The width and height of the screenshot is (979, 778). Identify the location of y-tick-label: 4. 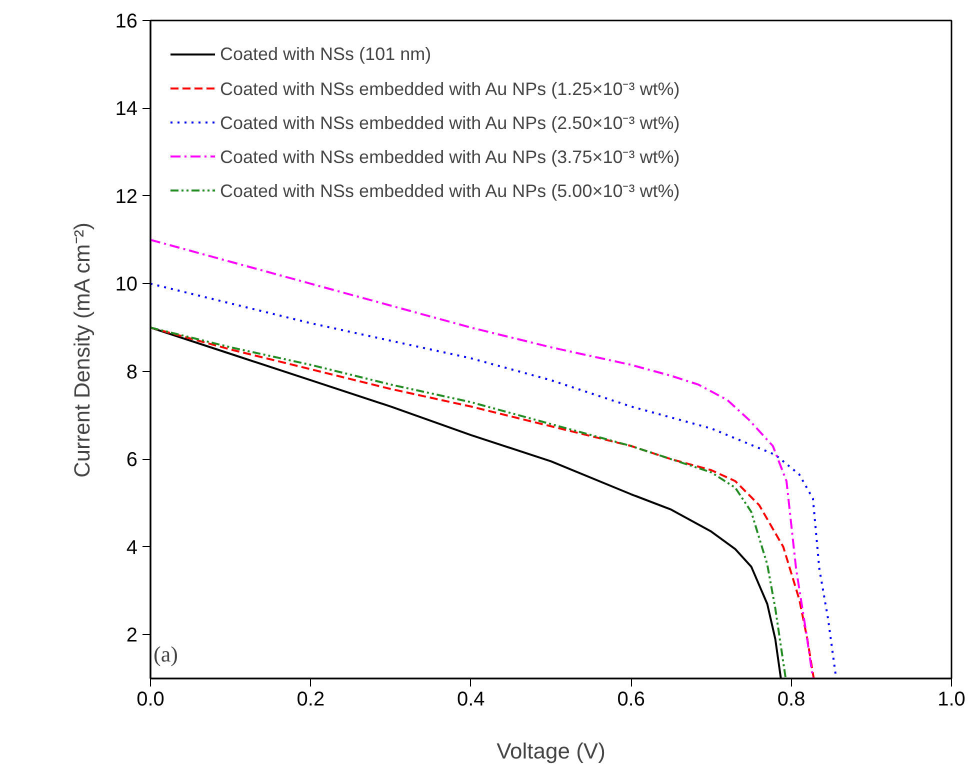
(132, 547).